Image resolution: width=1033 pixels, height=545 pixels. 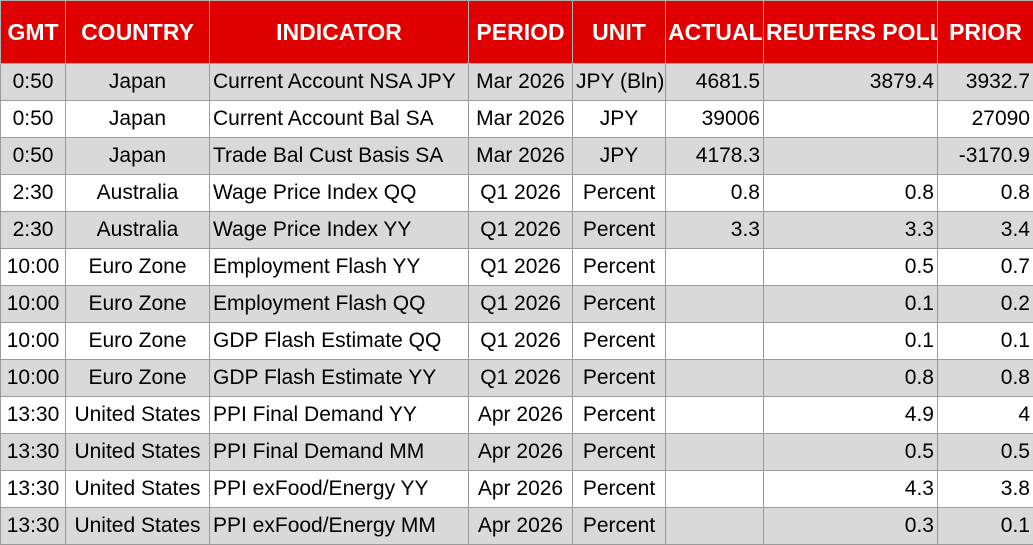 What do you see at coordinates (521, 32) in the screenshot?
I see `header-period: PERIOD` at bounding box center [521, 32].